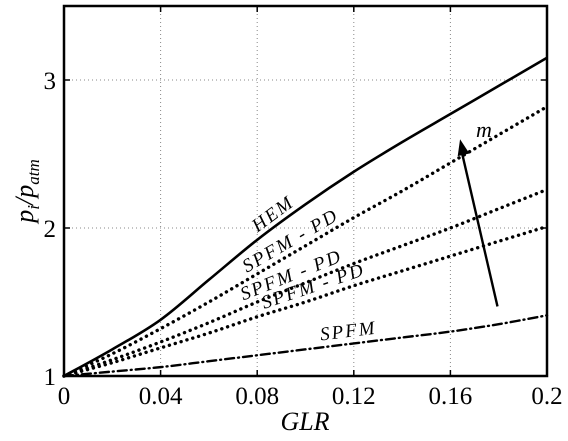  I want to click on x-tick-label: 0, so click(64, 396).